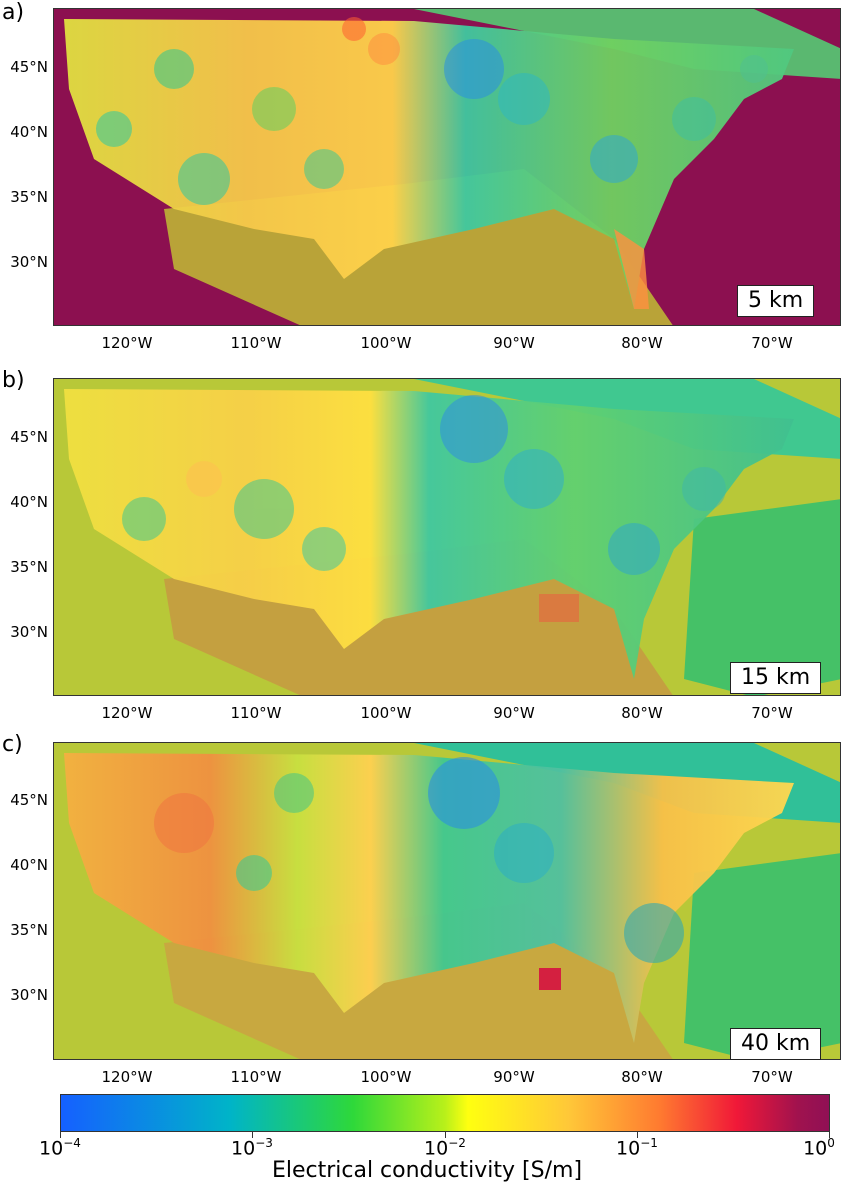  Describe the element at coordinates (13, 12) in the screenshot. I see `panel-label-a: a)` at that location.